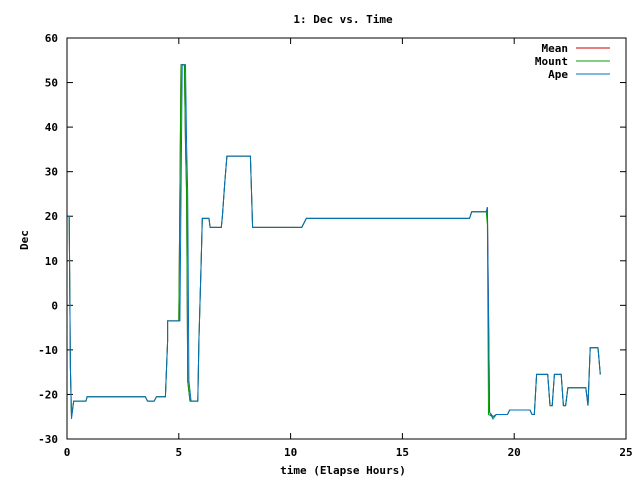 The image size is (640, 480). What do you see at coordinates (551, 61) in the screenshot?
I see `legend-label-mount: Mount` at bounding box center [551, 61].